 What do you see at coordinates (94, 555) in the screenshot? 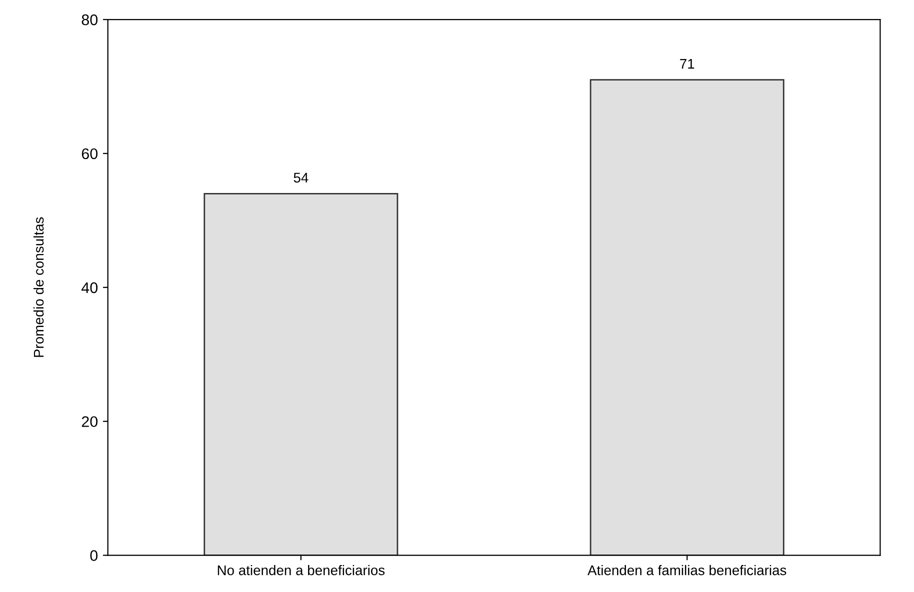
I see `y-tick-label: 0` at bounding box center [94, 555].